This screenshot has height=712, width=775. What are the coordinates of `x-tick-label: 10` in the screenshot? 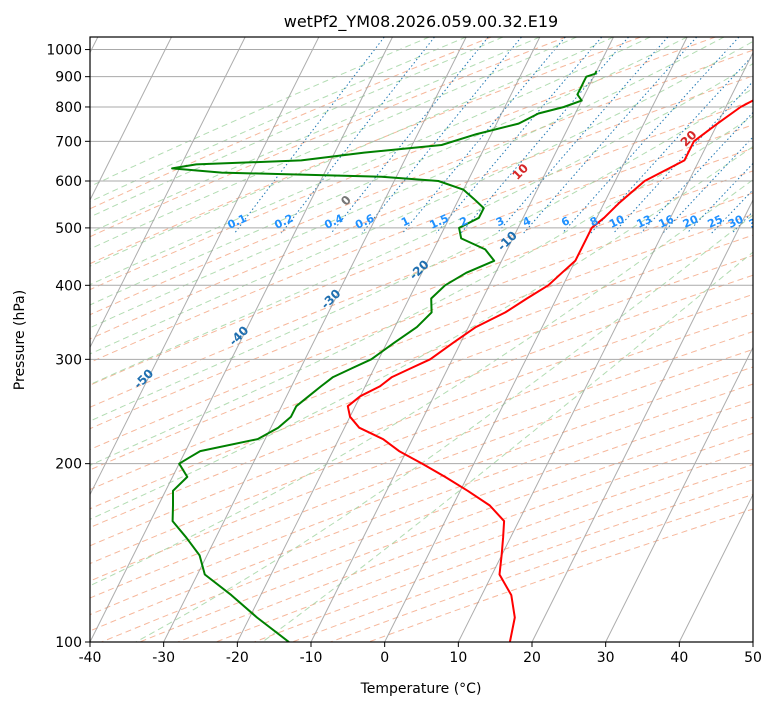 It's located at (458, 658).